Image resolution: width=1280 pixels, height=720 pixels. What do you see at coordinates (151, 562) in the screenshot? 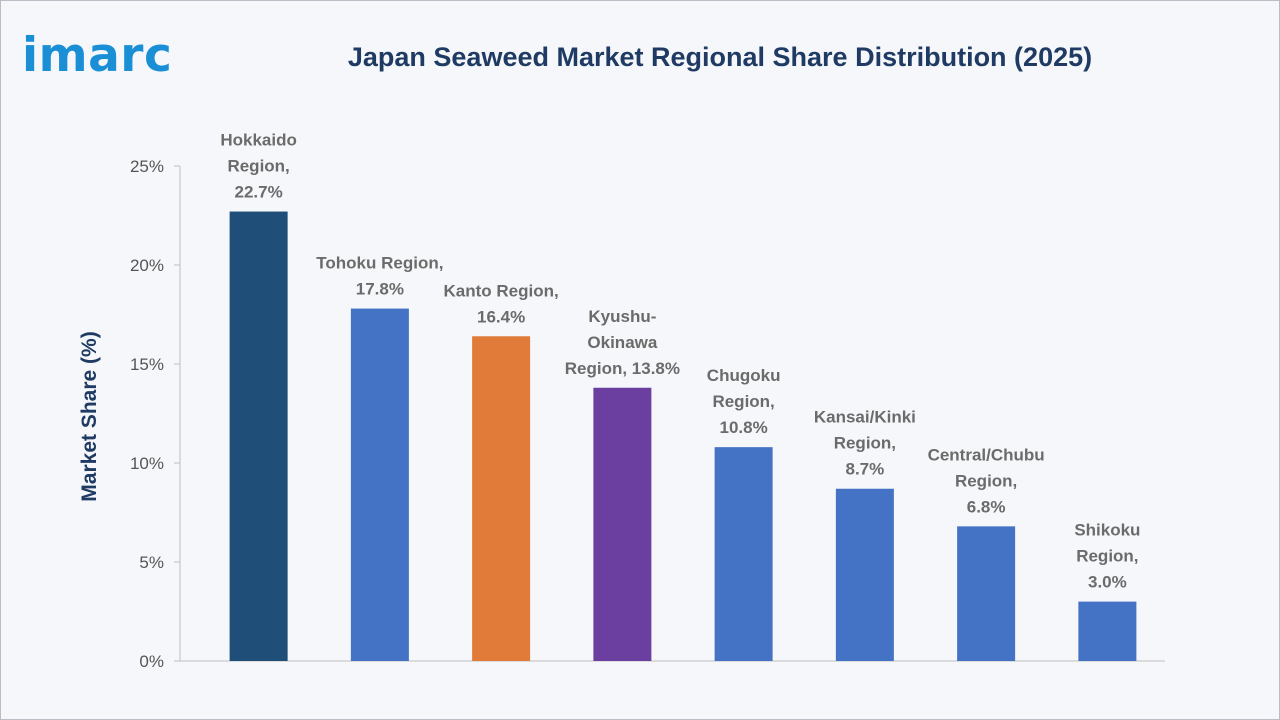
I see `y-tick-label: 5%` at bounding box center [151, 562].